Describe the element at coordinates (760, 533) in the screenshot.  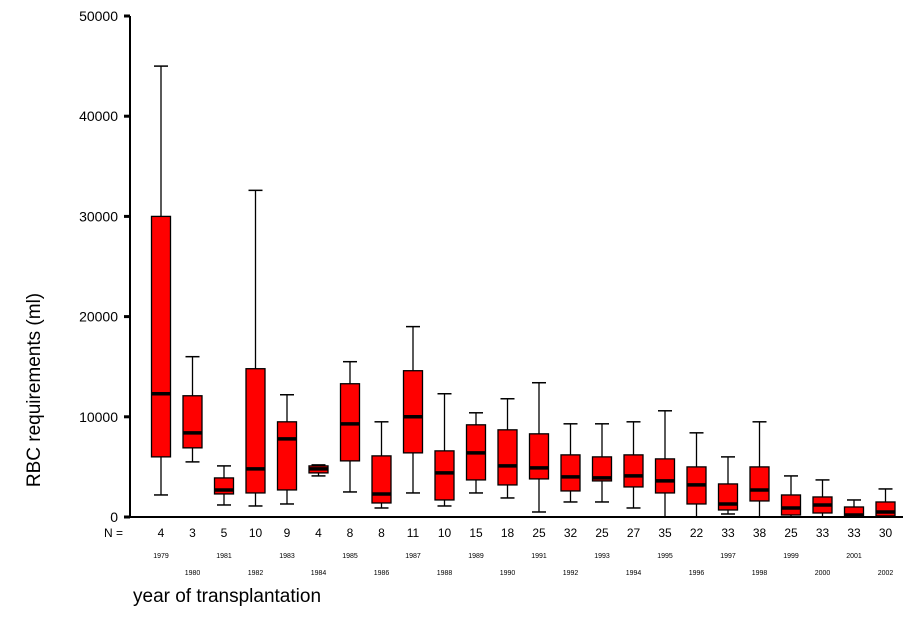
I see `n-count-label: 38` at that location.